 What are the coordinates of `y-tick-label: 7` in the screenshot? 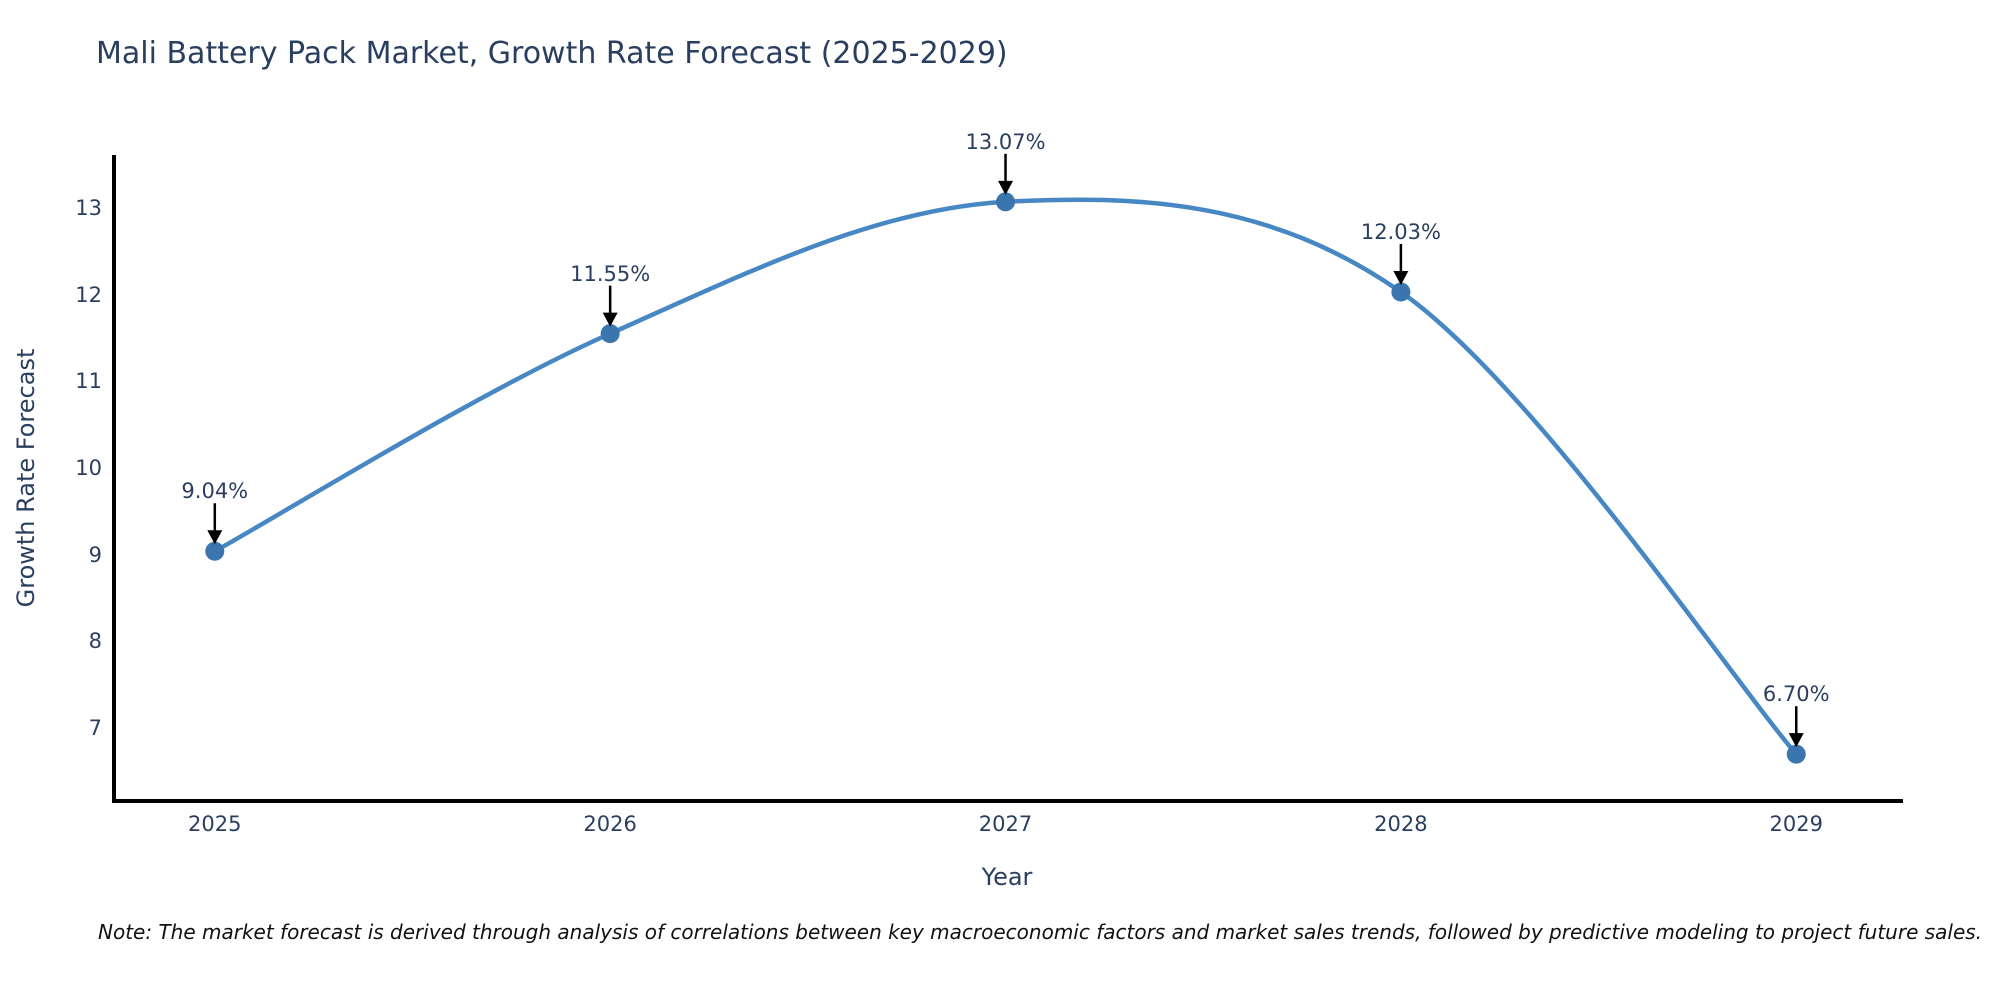 It's located at (95, 728).